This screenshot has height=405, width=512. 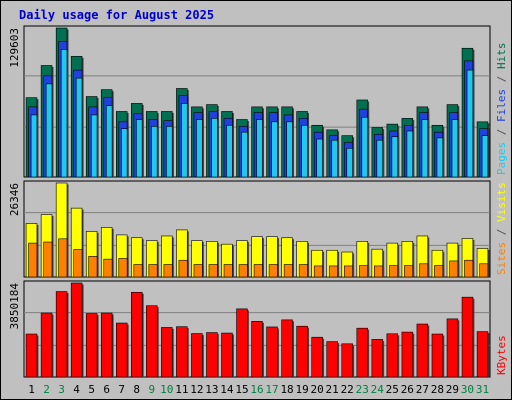 What do you see at coordinates (286, 389) in the screenshot?
I see `day-label-18: 18` at bounding box center [286, 389].